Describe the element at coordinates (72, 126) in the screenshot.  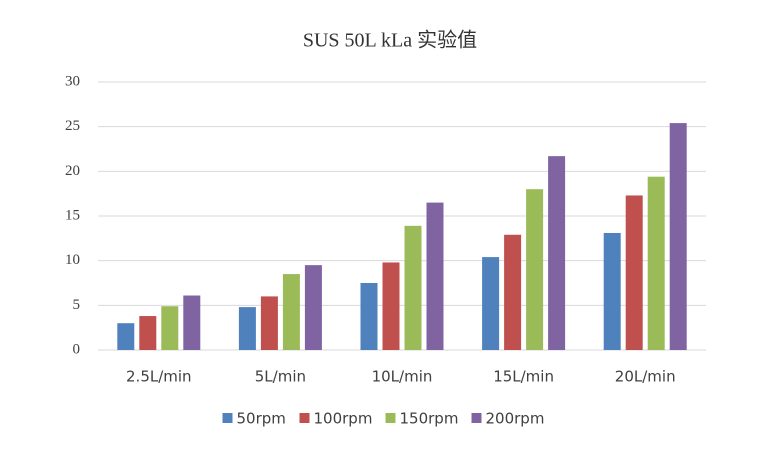
I see `y-tick-label: 25` at that location.